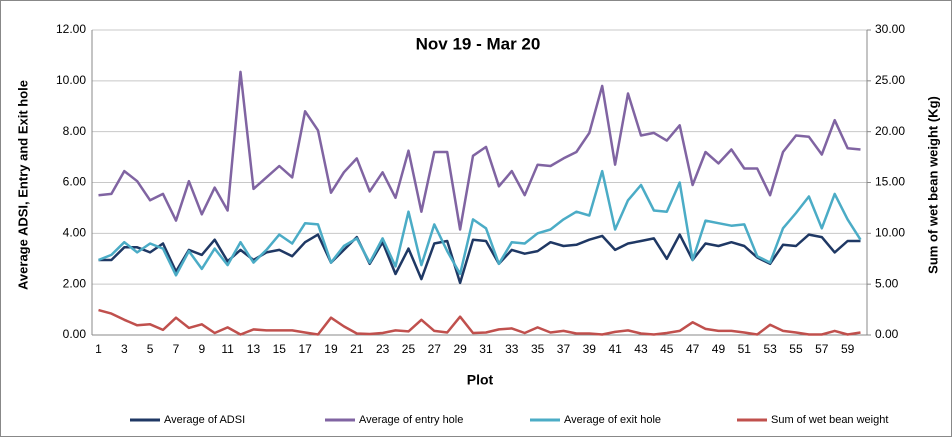 This screenshot has height=437, width=952. I want to click on x-tick-label: 51, so click(745, 349).